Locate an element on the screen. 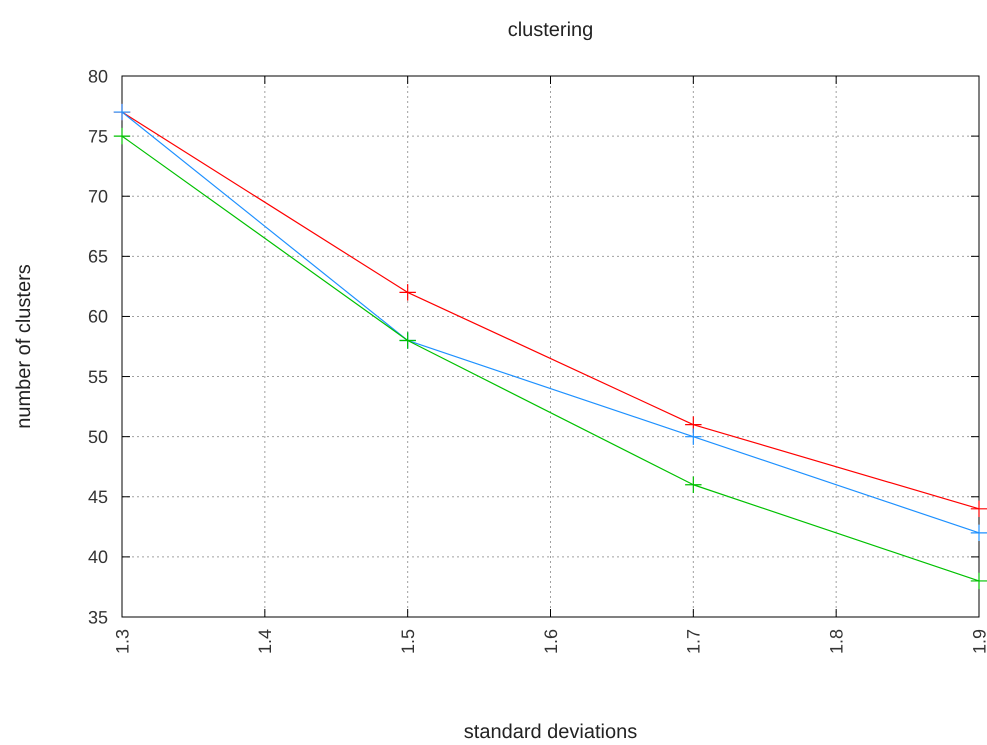 The height and width of the screenshot is (745, 987). y-tick-label: 60 is located at coordinates (98, 316).